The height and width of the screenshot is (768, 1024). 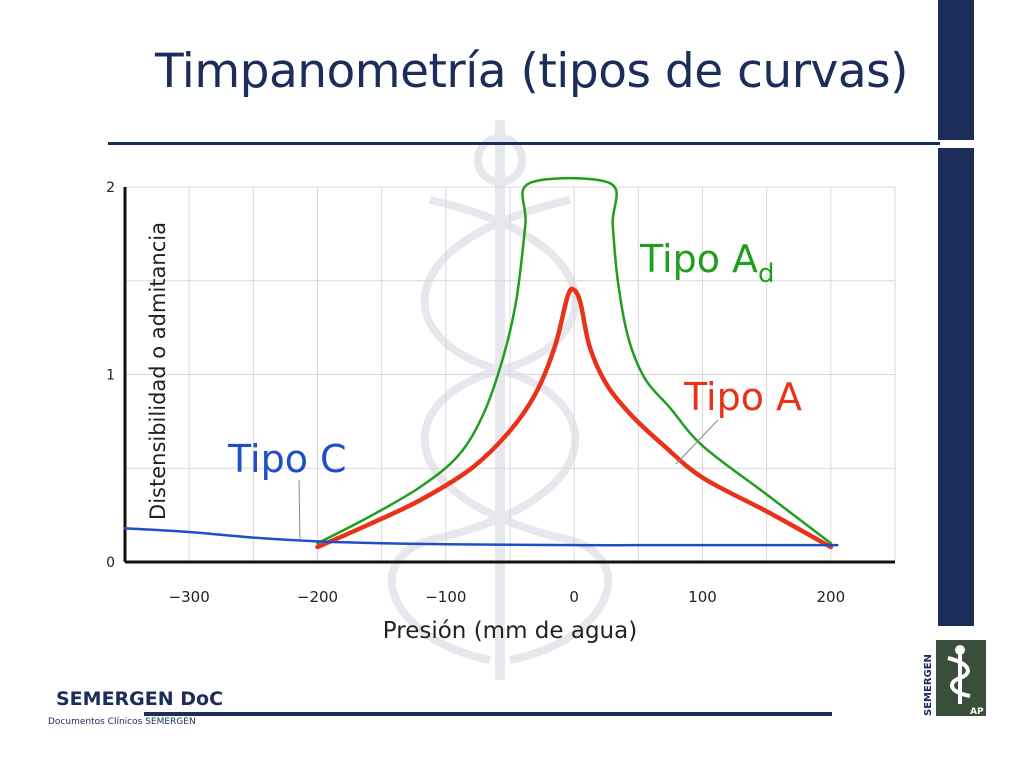 I want to click on caduceus-icon, so click(x=959, y=676).